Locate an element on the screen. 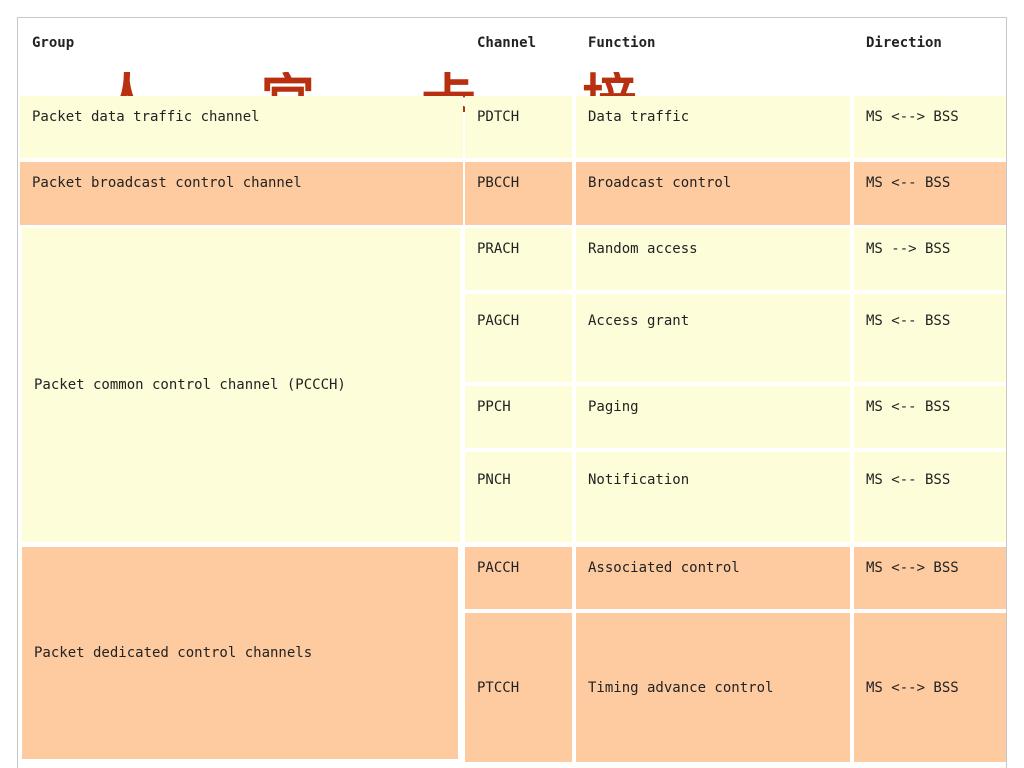 This screenshot has height=768, width=1024. group-pdcch: Packet dedicated control channels is located at coordinates (240, 653).